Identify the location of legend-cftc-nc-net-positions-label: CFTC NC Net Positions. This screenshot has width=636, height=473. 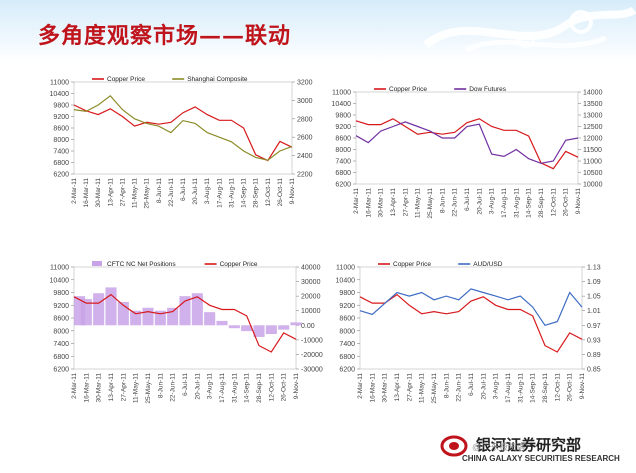
(141, 264).